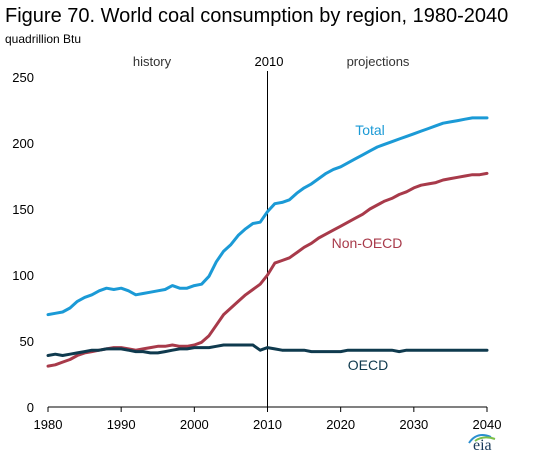 The width and height of the screenshot is (533, 462). Describe the element at coordinates (267, 424) in the screenshot. I see `x-tick-label: 2010` at that location.